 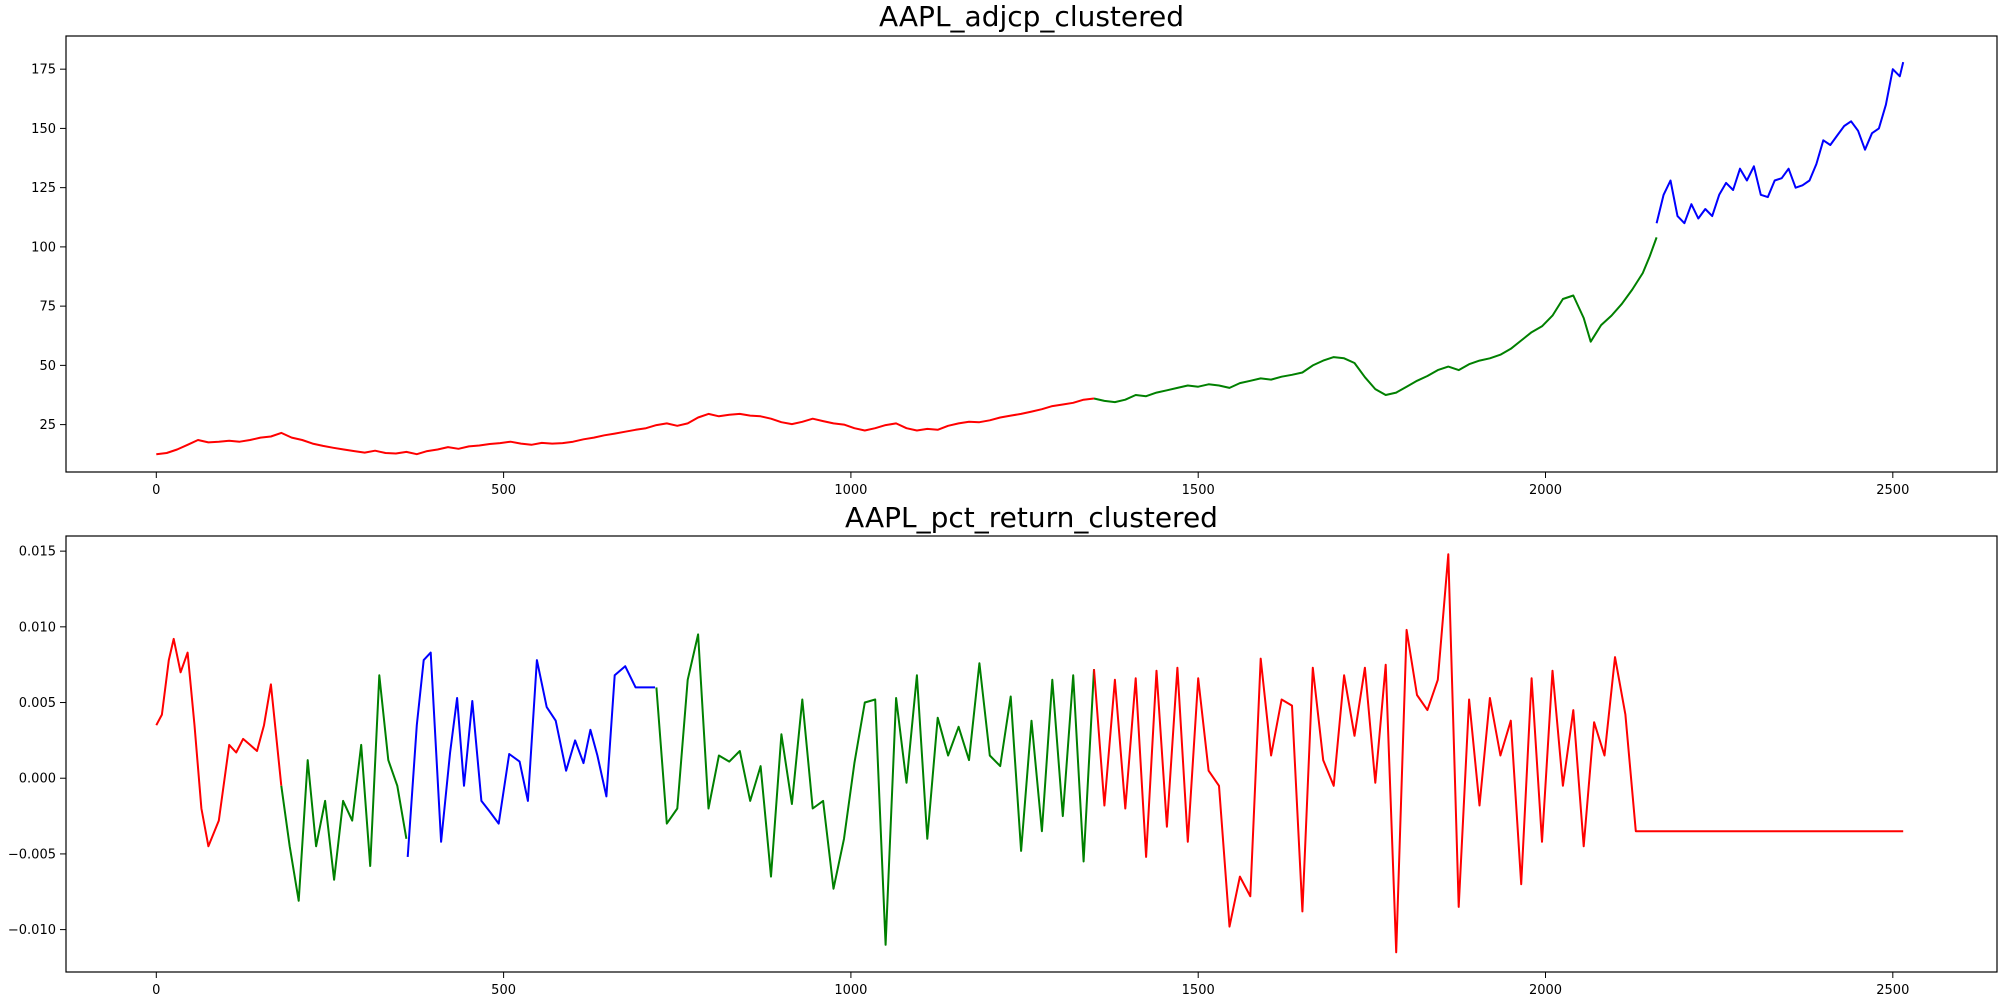 What do you see at coordinates (43, 247) in the screenshot?
I see `y-tick-label: 100` at bounding box center [43, 247].